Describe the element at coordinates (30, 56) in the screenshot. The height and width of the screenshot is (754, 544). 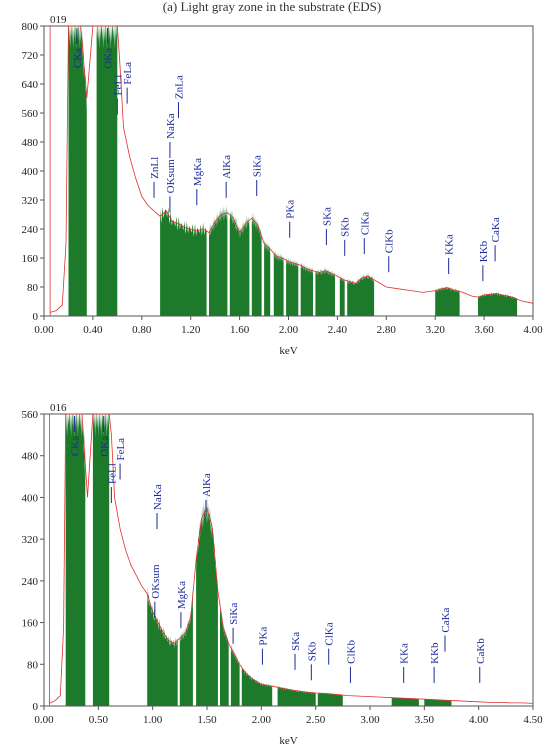
I see `y-tick-label: 720` at that location.